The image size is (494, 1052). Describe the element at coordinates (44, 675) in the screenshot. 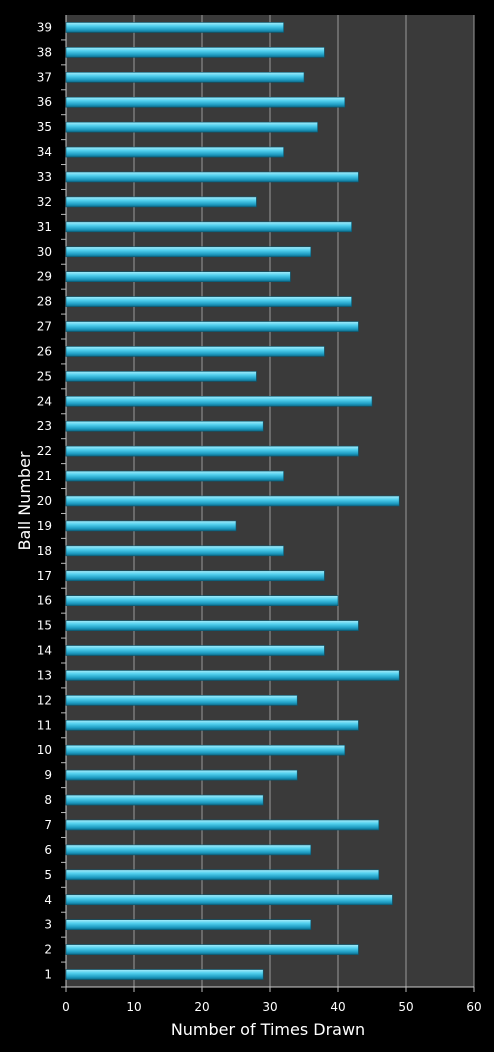

I see `y-tick-label: 13` at that location.